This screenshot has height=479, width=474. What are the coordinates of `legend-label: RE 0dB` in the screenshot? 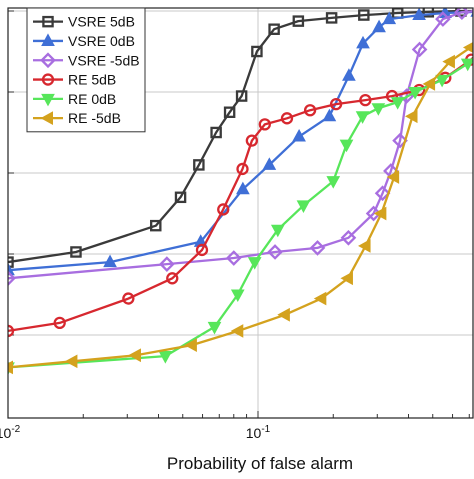 It's located at (92, 99).